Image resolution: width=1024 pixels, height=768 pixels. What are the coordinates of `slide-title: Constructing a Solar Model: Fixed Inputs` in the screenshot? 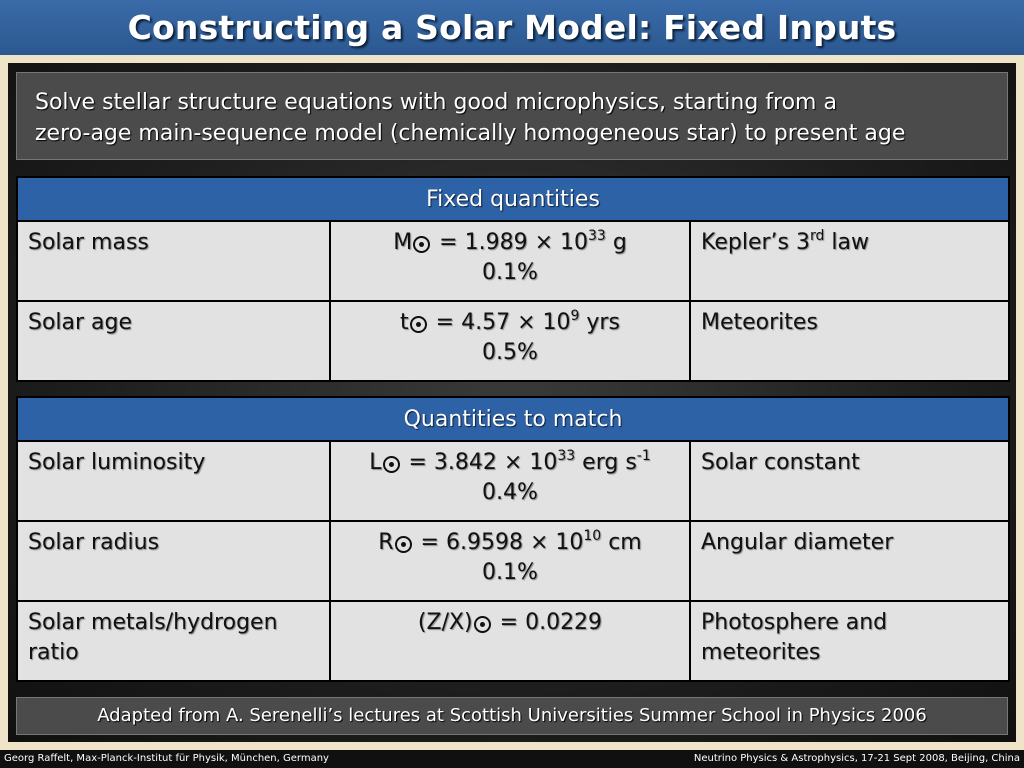 It's located at (512, 27).